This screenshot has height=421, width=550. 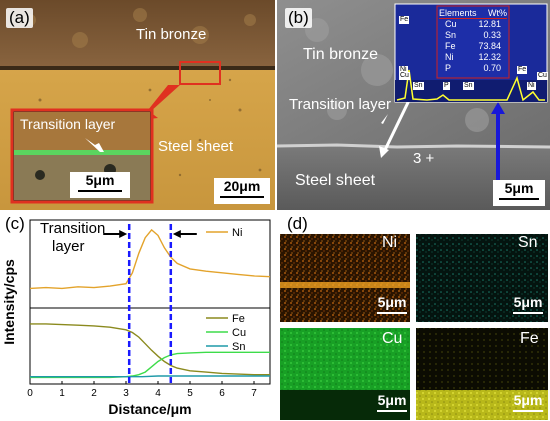 I want to click on eds-row: Fe 73.84, so click(x=473, y=46).